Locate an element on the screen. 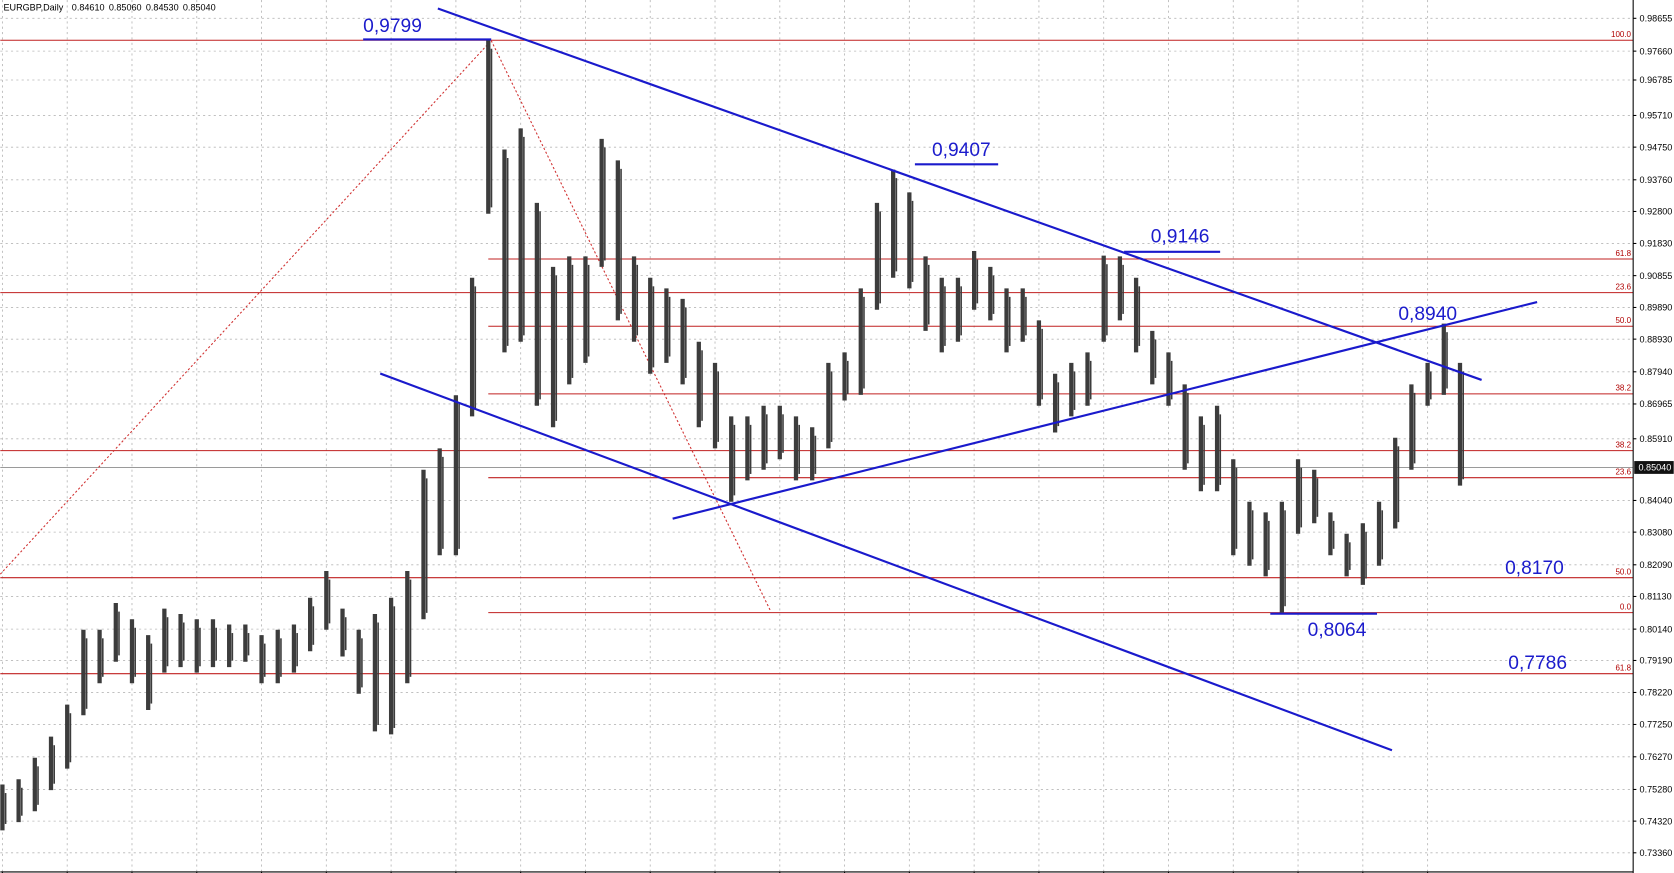 The image size is (1674, 873). y-tick-label: 0.77250 is located at coordinates (1656, 725).